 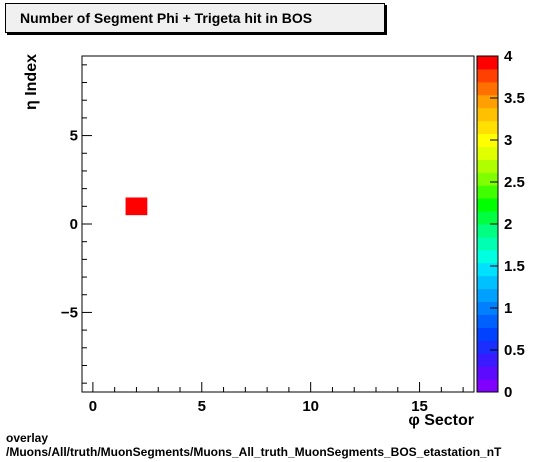 What do you see at coordinates (93, 406) in the screenshot?
I see `x-tick-label: 0` at bounding box center [93, 406].